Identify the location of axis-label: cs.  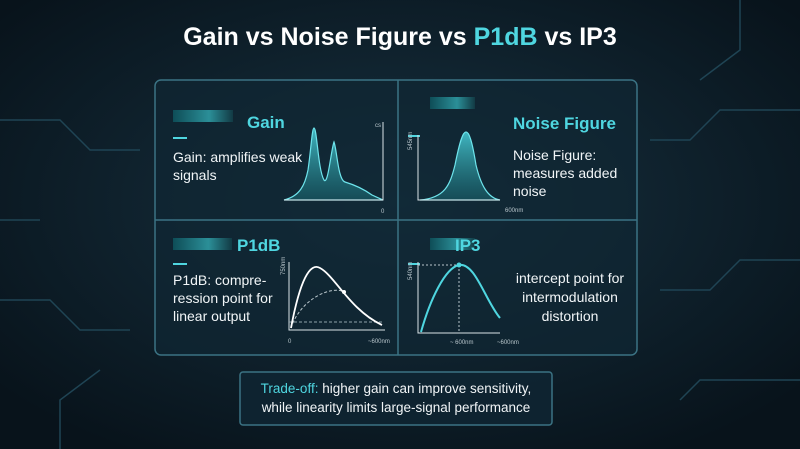
(378, 126).